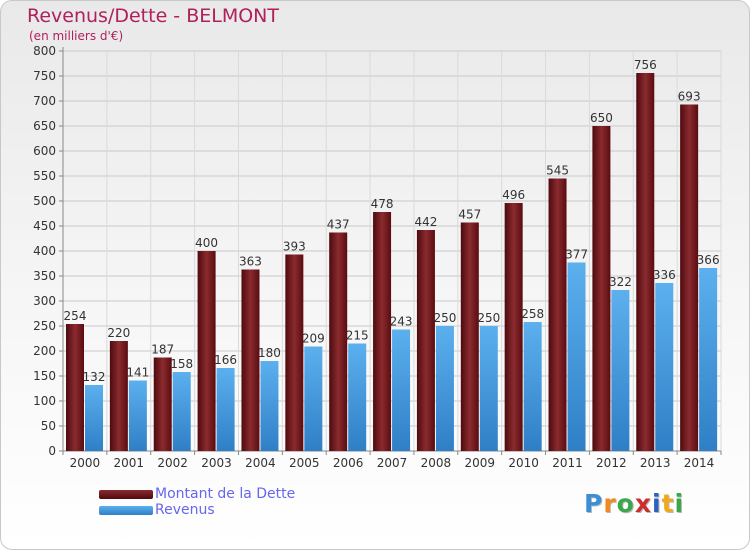  I want to click on legend-swatch-debt, so click(126, 494).